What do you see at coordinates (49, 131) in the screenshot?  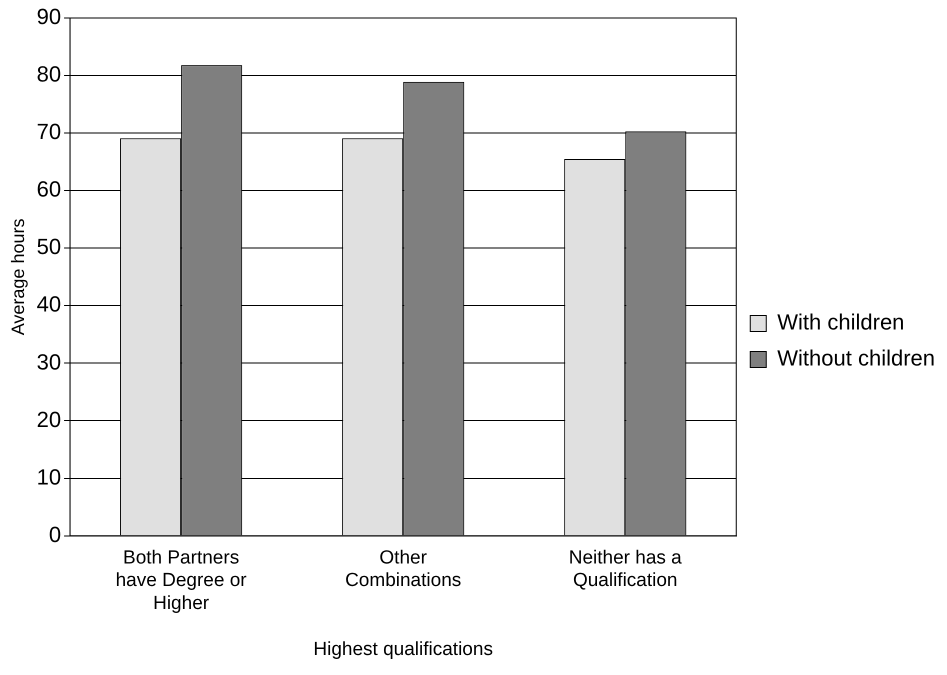 I see `y-tick-label: 70` at bounding box center [49, 131].